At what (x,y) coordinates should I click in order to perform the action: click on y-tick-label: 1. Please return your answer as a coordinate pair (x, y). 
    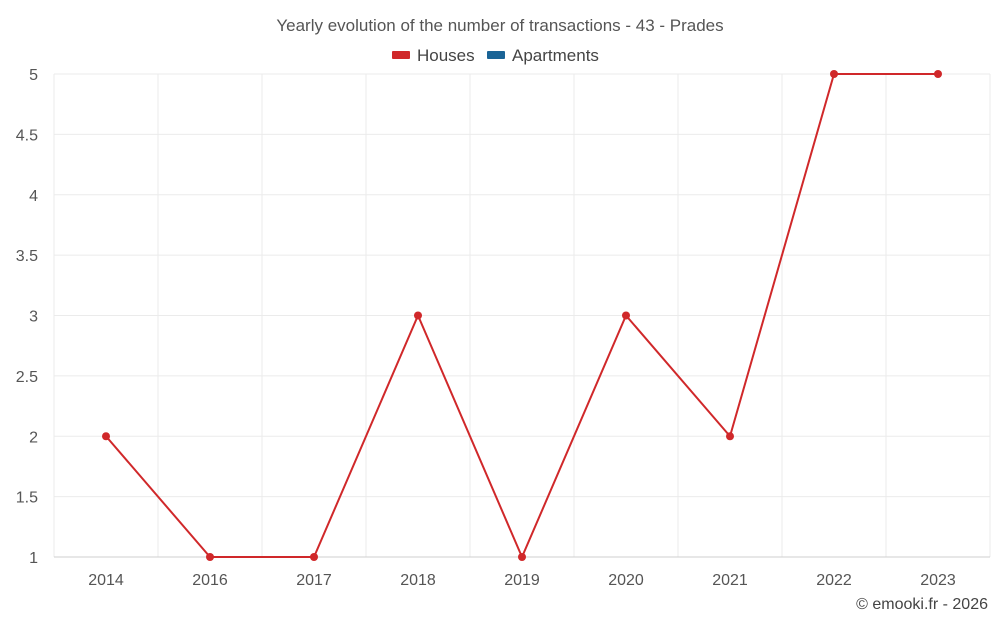
    Looking at the image, I should click on (33, 558).